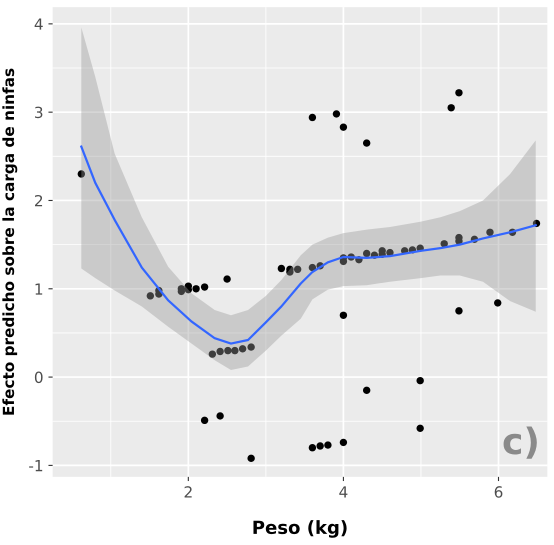 The height and width of the screenshot is (545, 554). What do you see at coordinates (188, 492) in the screenshot?
I see `x-tick-label: 2` at bounding box center [188, 492].